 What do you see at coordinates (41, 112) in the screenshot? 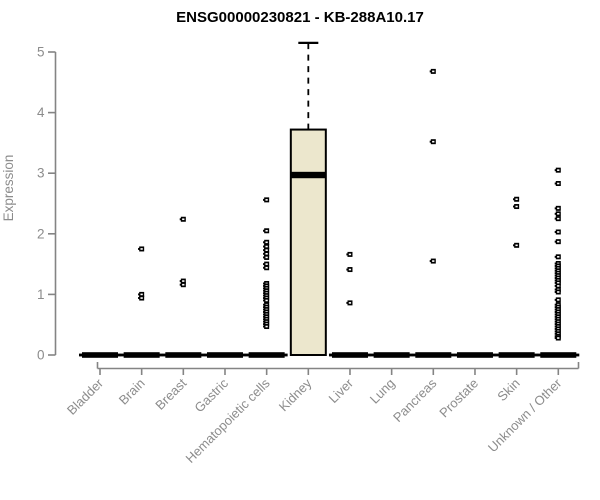
I see `y-tick-label: 4` at bounding box center [41, 112].